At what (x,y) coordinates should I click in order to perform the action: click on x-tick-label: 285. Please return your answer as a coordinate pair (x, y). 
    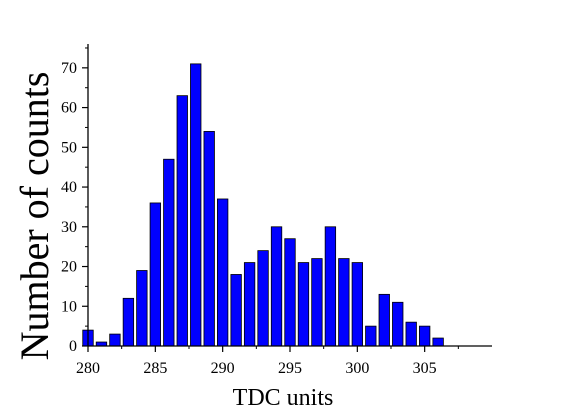
    Looking at the image, I should click on (155, 368).